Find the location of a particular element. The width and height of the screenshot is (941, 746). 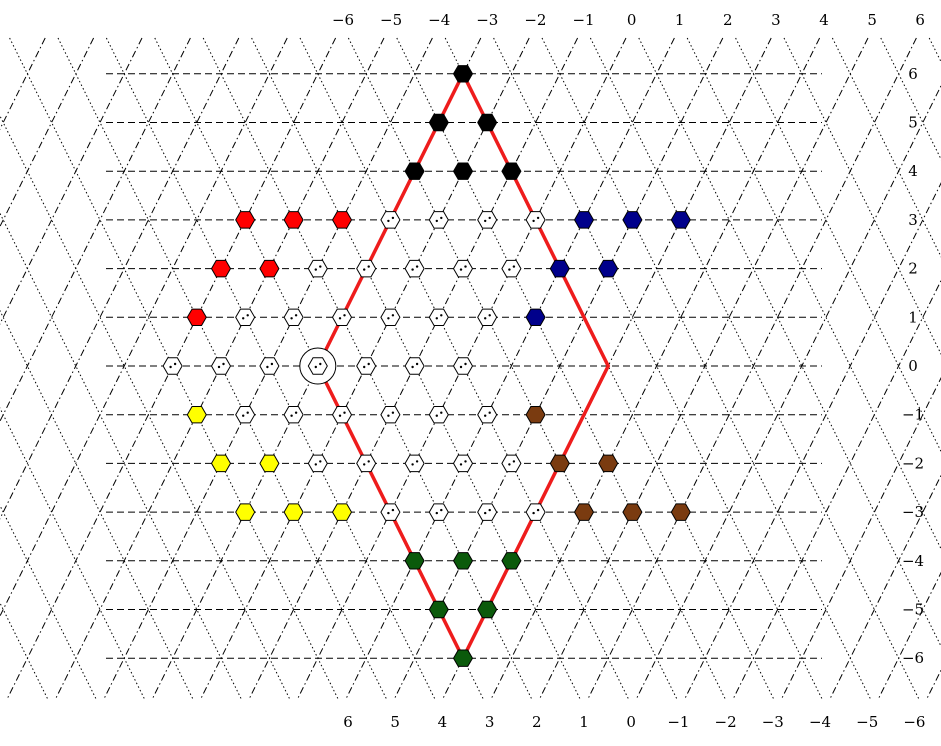

bottom-tick-label: −2 is located at coordinates (726, 722).